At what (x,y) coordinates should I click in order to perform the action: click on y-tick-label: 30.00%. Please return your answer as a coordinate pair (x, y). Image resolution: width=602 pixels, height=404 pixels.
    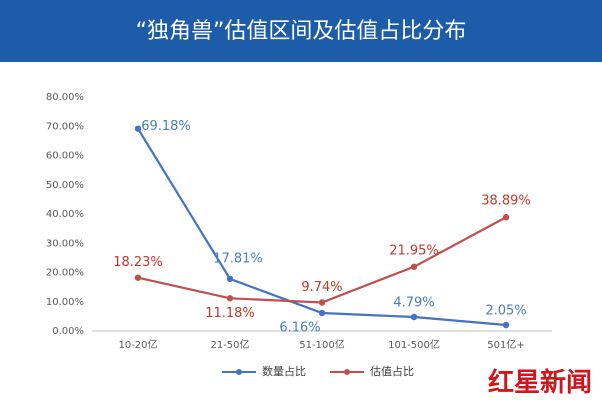
    Looking at the image, I should click on (65, 243).